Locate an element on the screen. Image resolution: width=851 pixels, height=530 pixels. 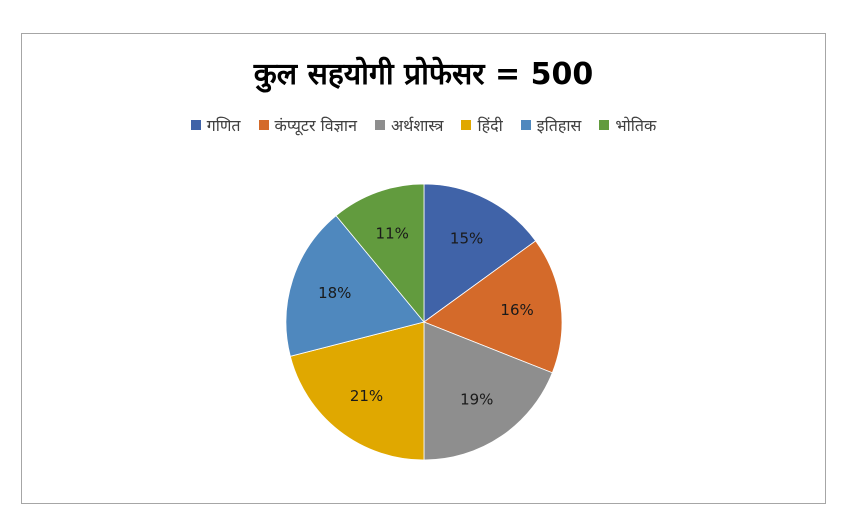
slice-data-label: 15% is located at coordinates (466, 238).